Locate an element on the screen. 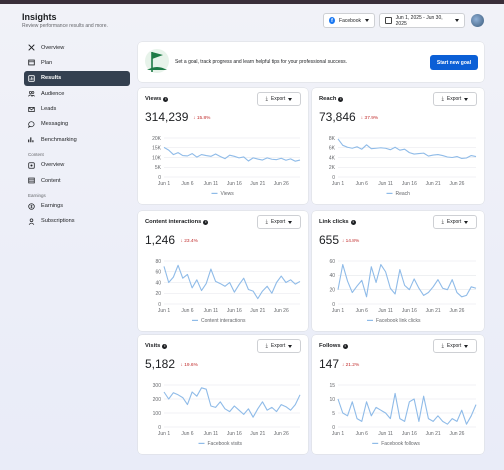 Image resolution: width=504 pixels, height=470 pixels. sidebar-item-messaging: Messaging is located at coordinates (77, 124).